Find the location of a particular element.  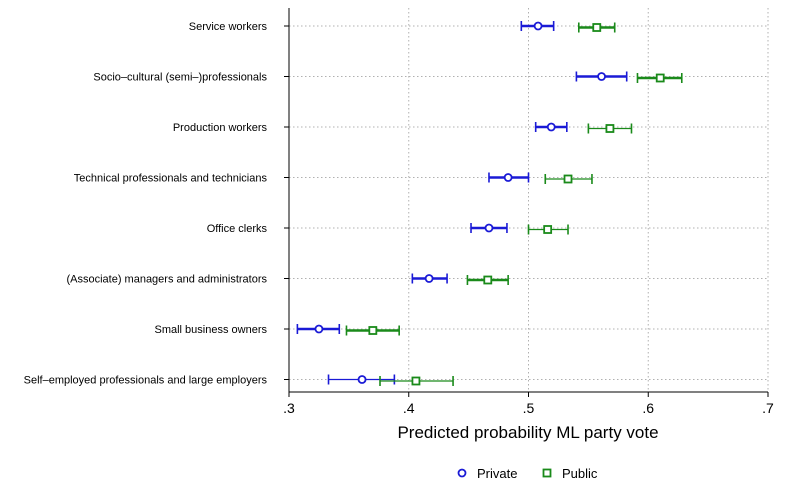

category-label: Service workers is located at coordinates (228, 27).